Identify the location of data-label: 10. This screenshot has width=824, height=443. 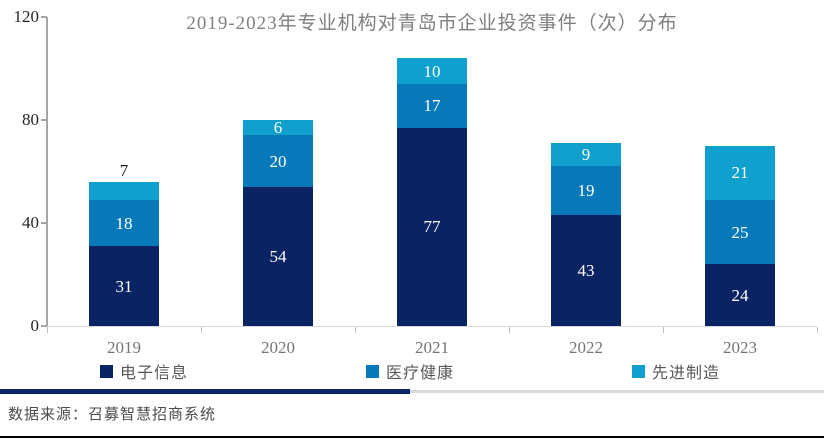
(432, 71).